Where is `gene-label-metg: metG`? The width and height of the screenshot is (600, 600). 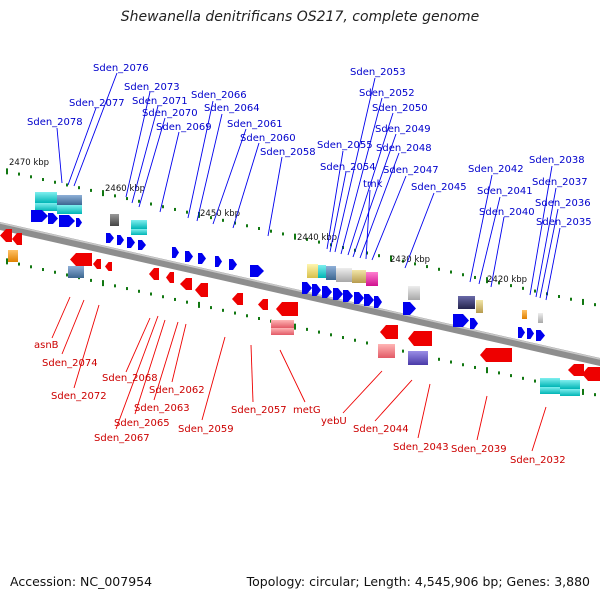 gene-label-metg: metG is located at coordinates (307, 410).